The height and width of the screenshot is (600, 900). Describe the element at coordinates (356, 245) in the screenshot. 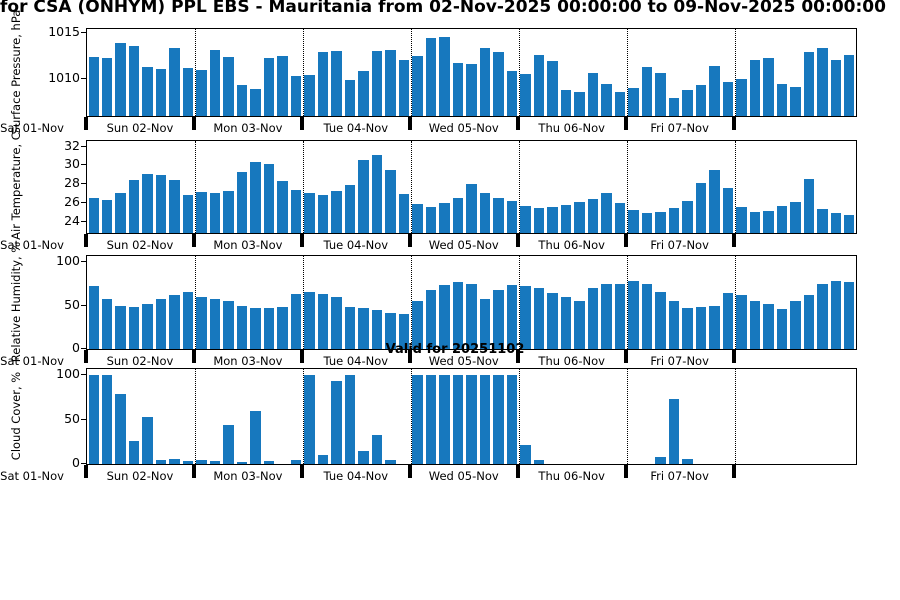

I see `day-label: Tue 04-Nov` at that location.